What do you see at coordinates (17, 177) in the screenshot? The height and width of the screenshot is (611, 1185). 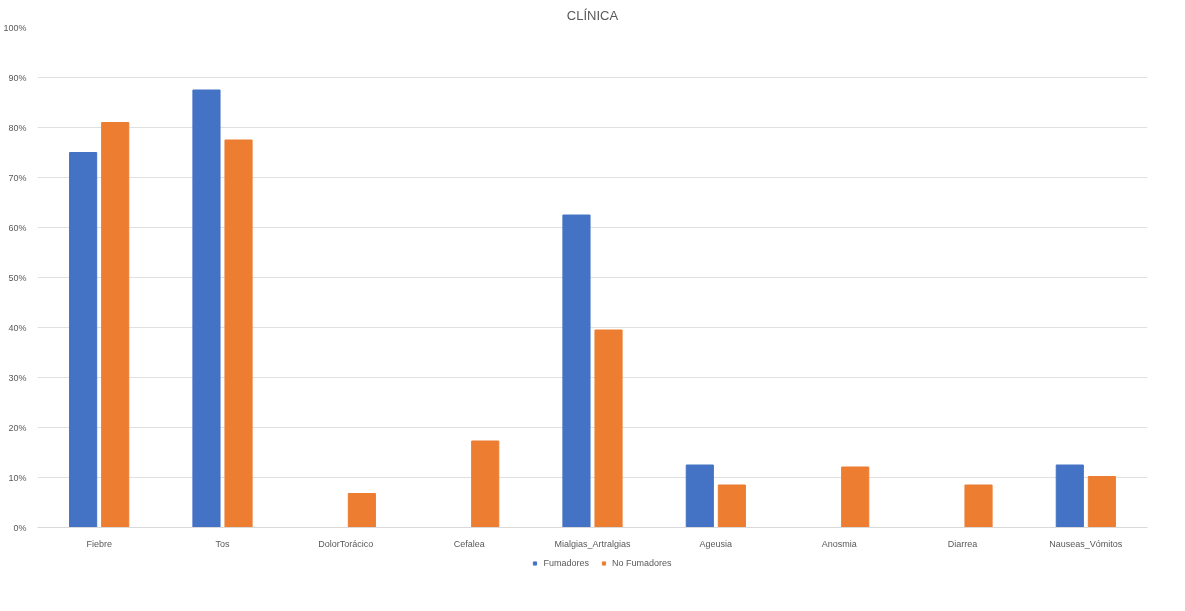 I see `y-tick-label: 70%` at bounding box center [17, 177].